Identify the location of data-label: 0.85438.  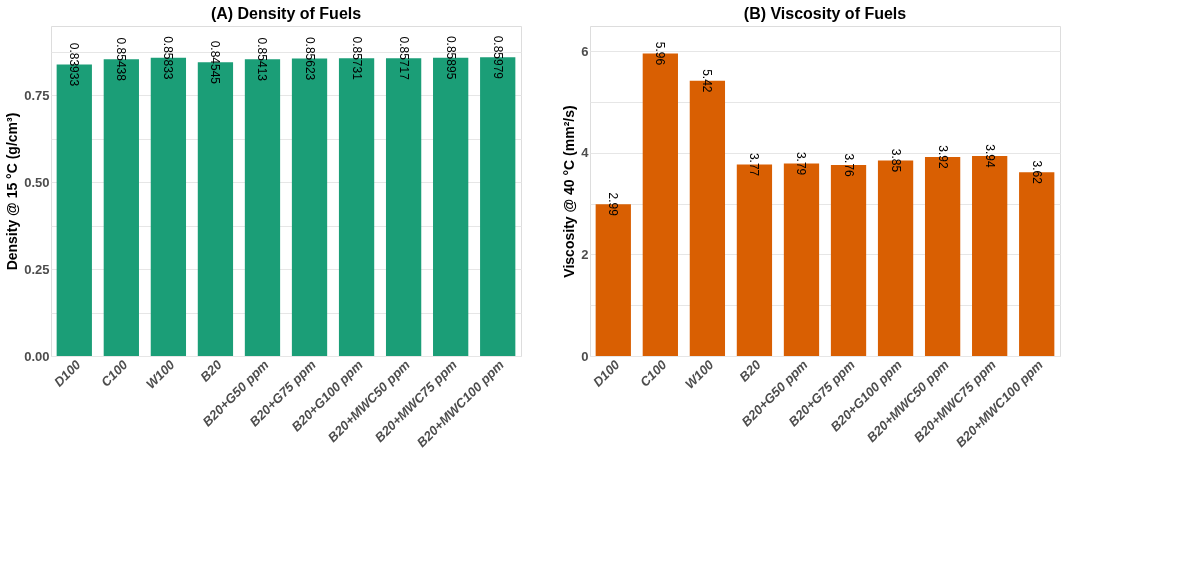
(121, 59).